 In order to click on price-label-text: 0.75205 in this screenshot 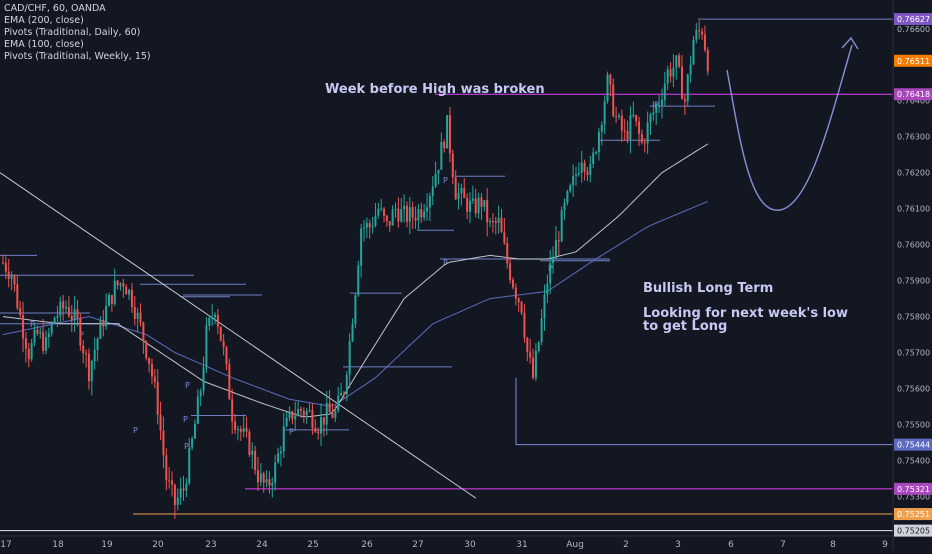, I will do `click(913, 531)`.